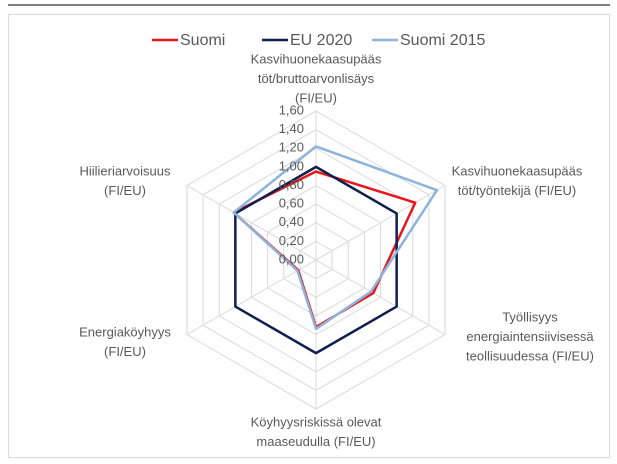 The width and height of the screenshot is (617, 464). I want to click on legend-label: EU 2020, so click(321, 40).